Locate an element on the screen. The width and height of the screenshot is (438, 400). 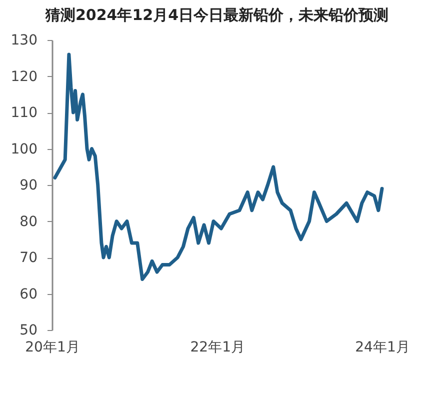
y-tick-label: 110 is located at coordinates (24, 113).